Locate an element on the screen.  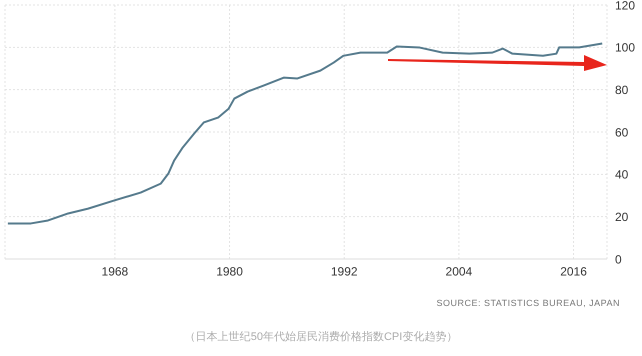
source-note: SOURCE: STATISTICS BUREAU, JAPAN is located at coordinates (528, 303).